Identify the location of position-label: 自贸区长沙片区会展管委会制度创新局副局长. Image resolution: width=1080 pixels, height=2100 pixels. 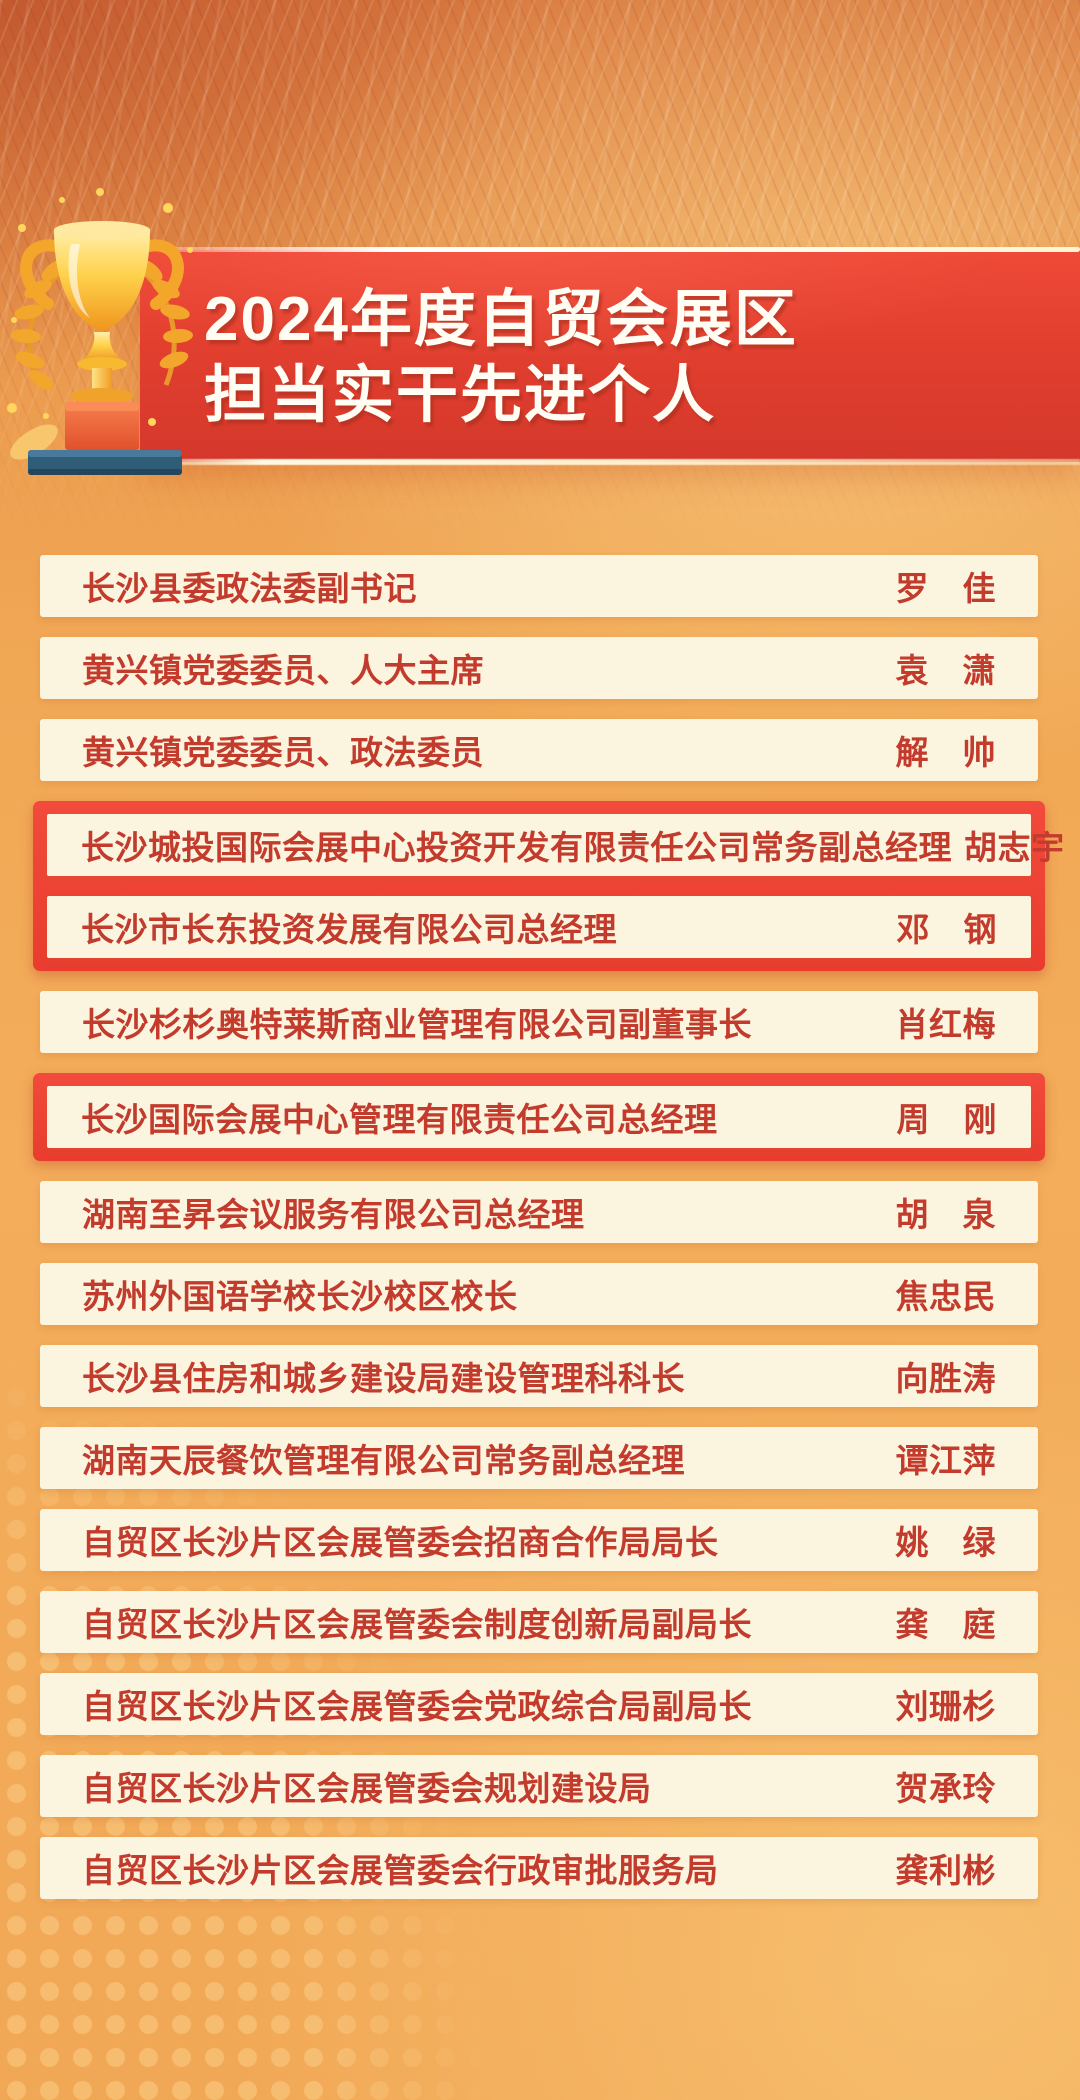
(417, 1624).